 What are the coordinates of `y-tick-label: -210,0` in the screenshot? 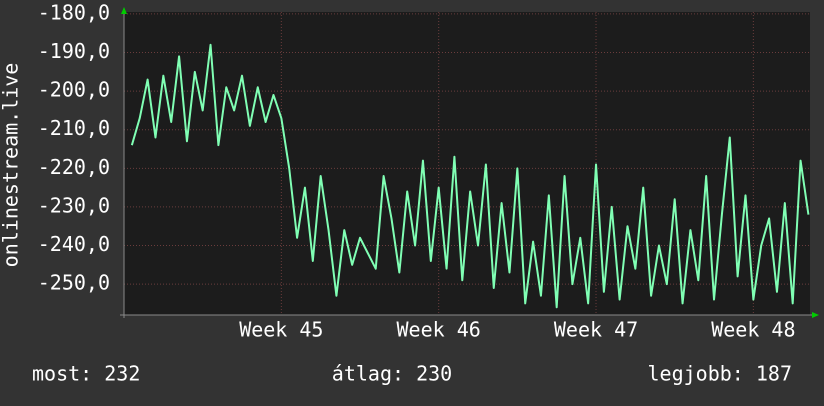 It's located at (74, 128).